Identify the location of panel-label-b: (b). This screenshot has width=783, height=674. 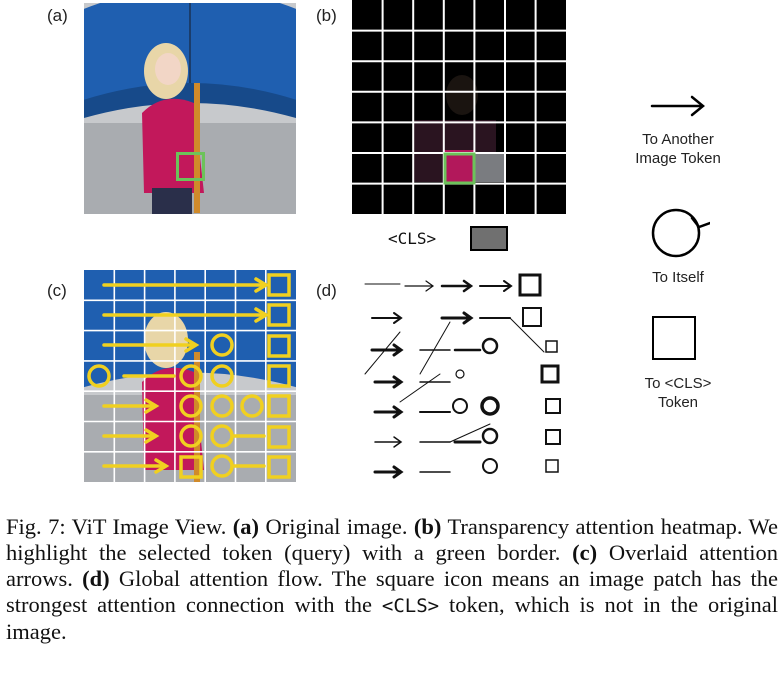
(326, 15).